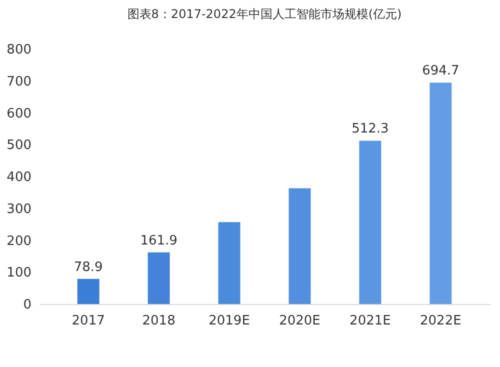 The image size is (500, 367). Describe the element at coordinates (19, 177) in the screenshot. I see `y-tick-label: 400` at that location.